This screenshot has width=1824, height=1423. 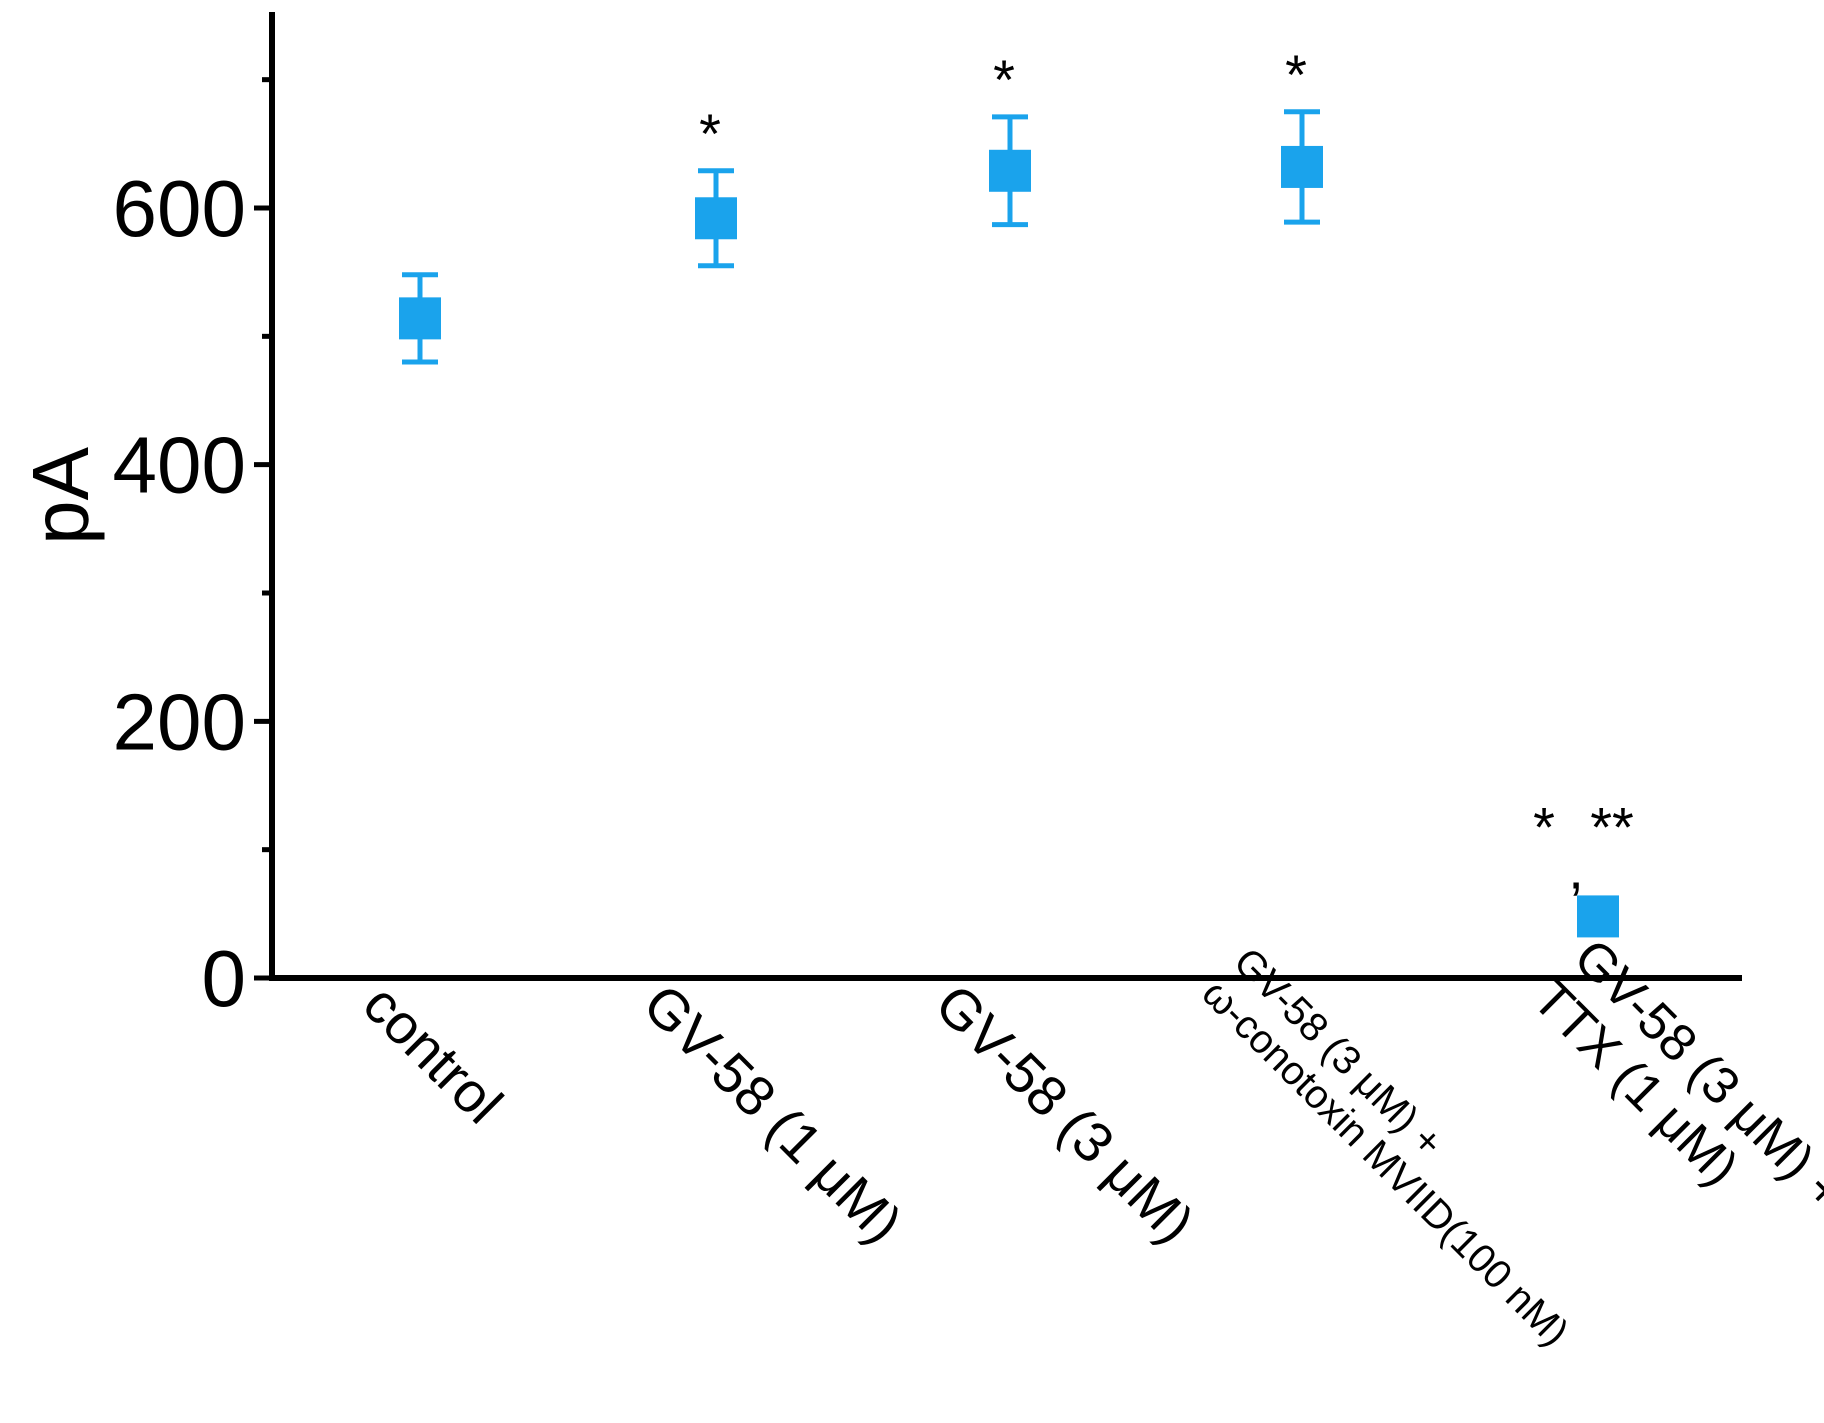 What do you see at coordinates (179, 465) in the screenshot?
I see `y-tick-label: 400` at bounding box center [179, 465].